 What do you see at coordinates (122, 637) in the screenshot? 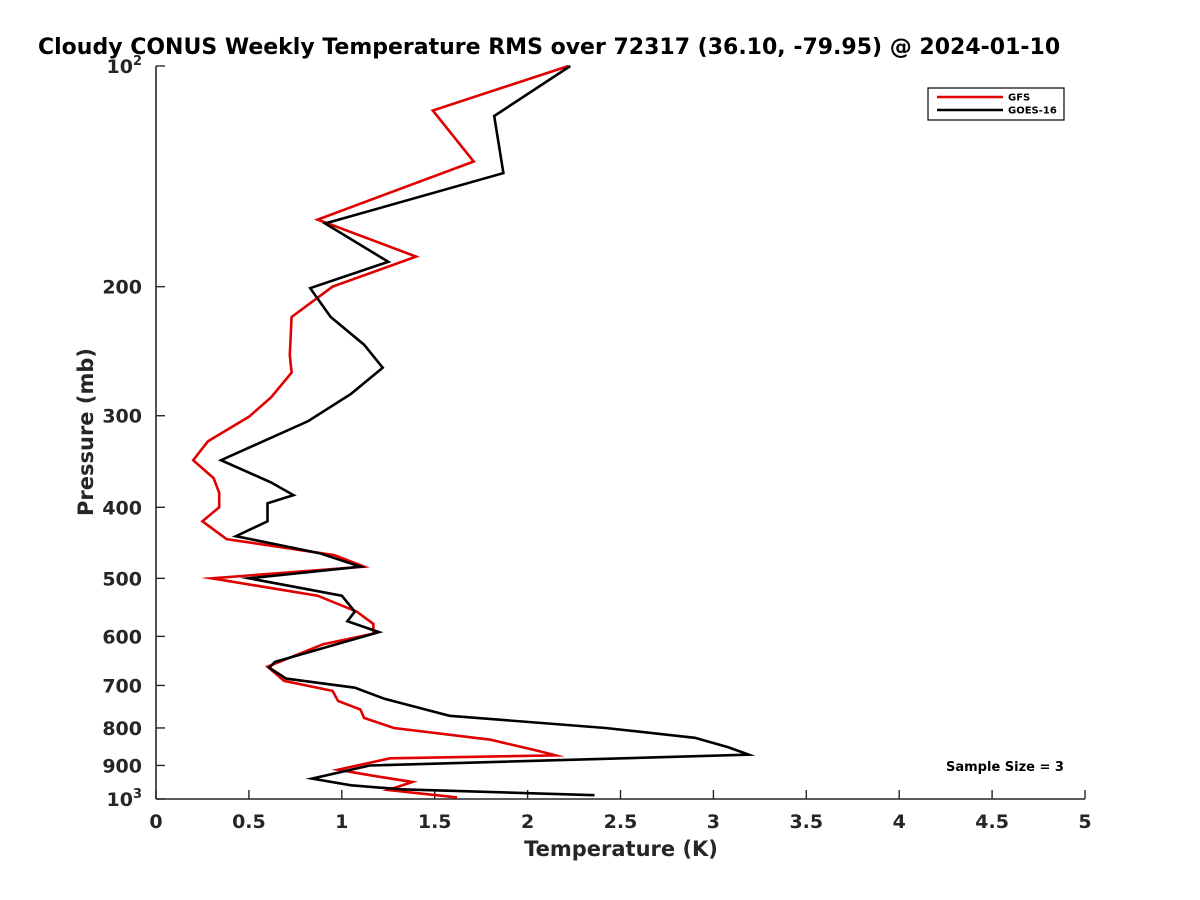
I see `y-tick-label: 600` at bounding box center [122, 637].